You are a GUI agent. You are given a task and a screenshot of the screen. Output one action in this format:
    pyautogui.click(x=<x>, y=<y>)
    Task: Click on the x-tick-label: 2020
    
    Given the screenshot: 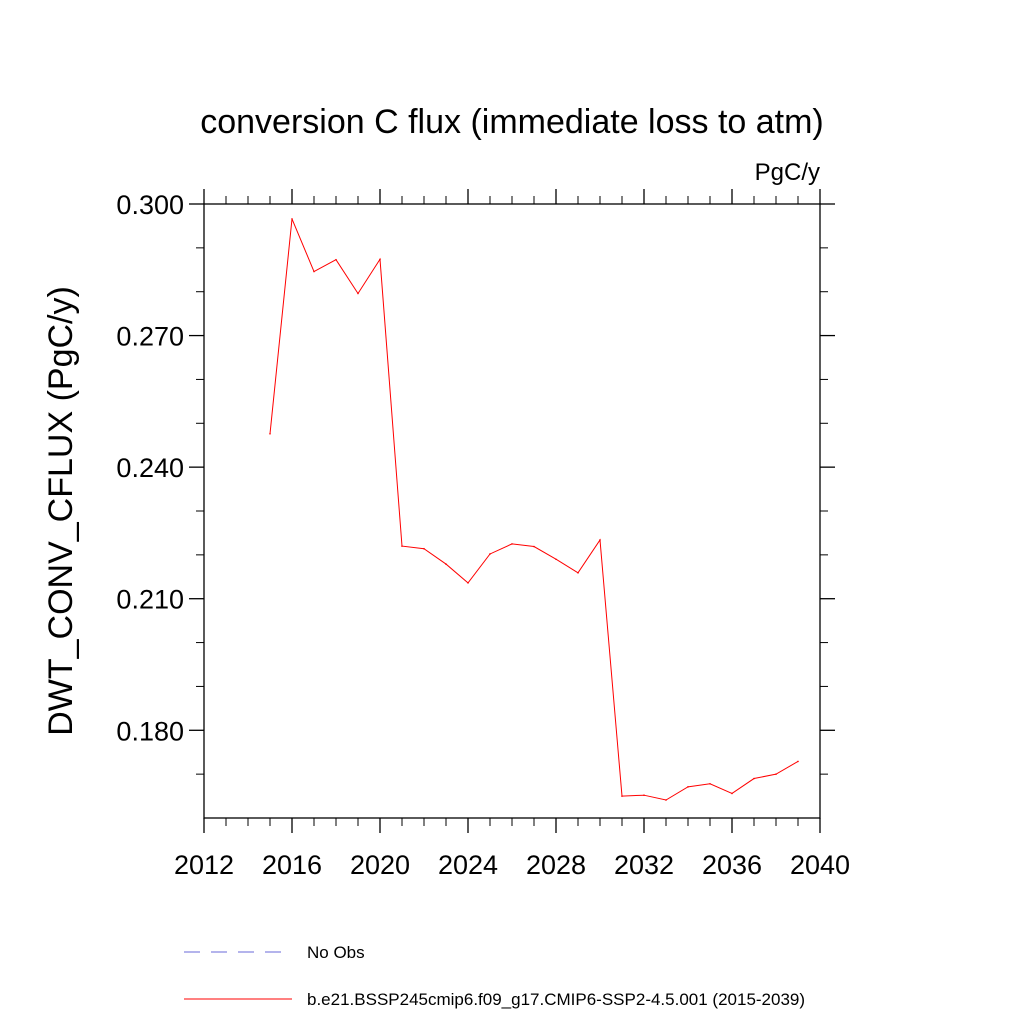 What is the action you would take?
    pyautogui.click(x=380, y=865)
    